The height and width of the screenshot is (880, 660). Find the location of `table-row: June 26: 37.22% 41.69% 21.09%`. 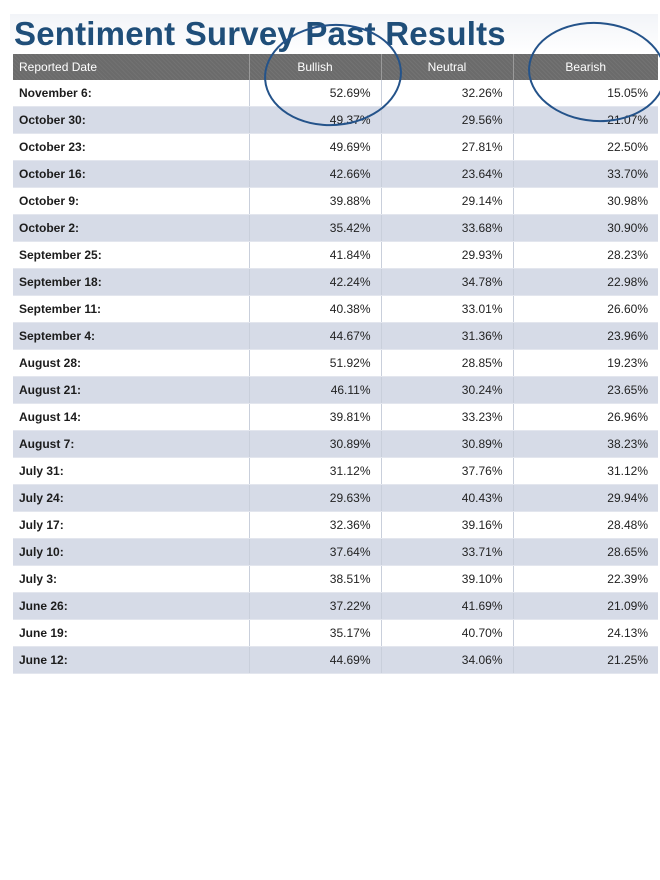

table-row: June 26: 37.22% 41.69% 21.09% is located at coordinates (335, 606).